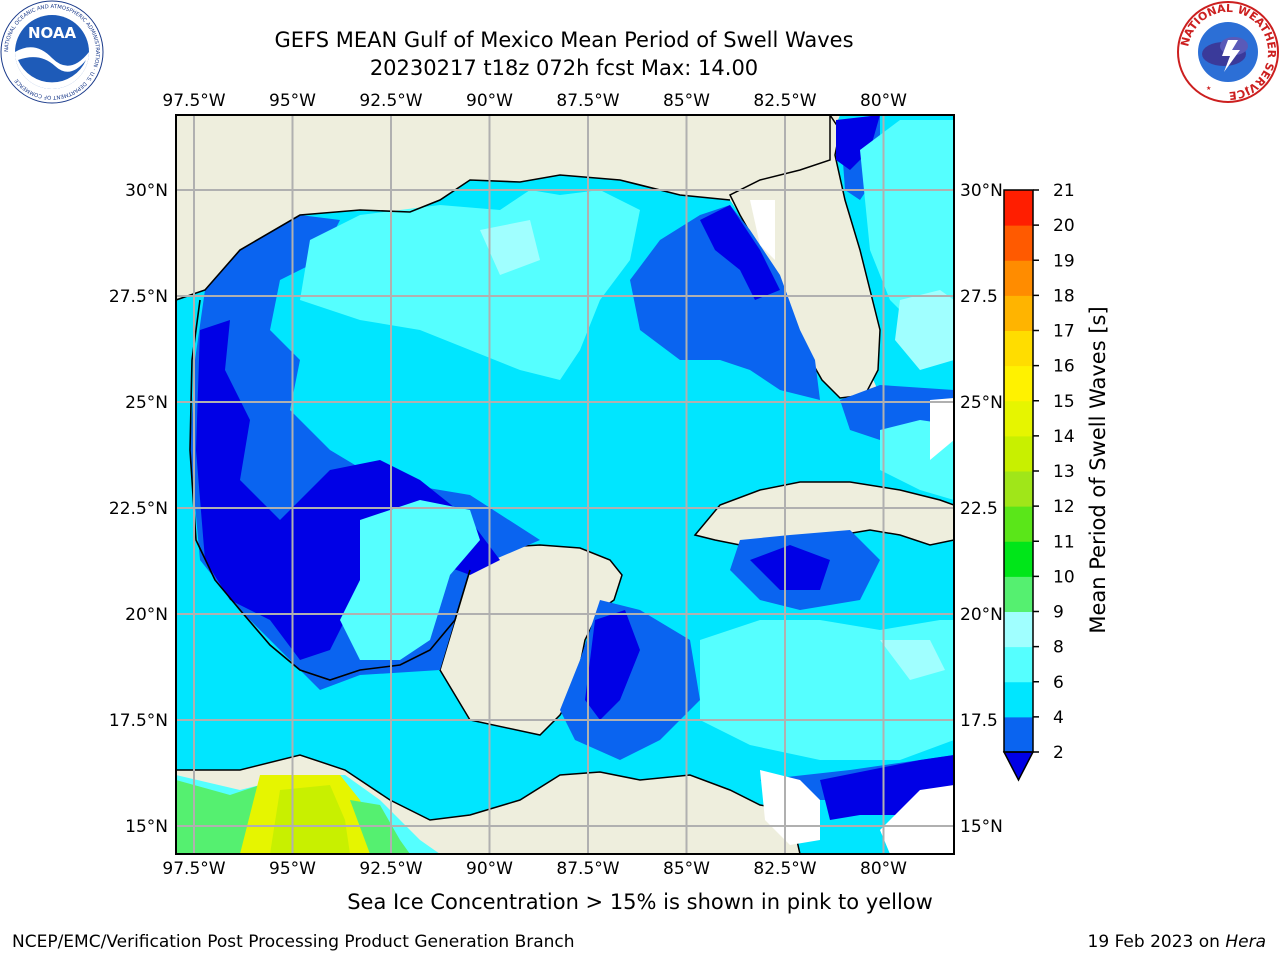  I want to click on lat-ticks-right: 30°N 27.5 25°N 22.5 20°N 17.5 15°N, so click(981, 509).